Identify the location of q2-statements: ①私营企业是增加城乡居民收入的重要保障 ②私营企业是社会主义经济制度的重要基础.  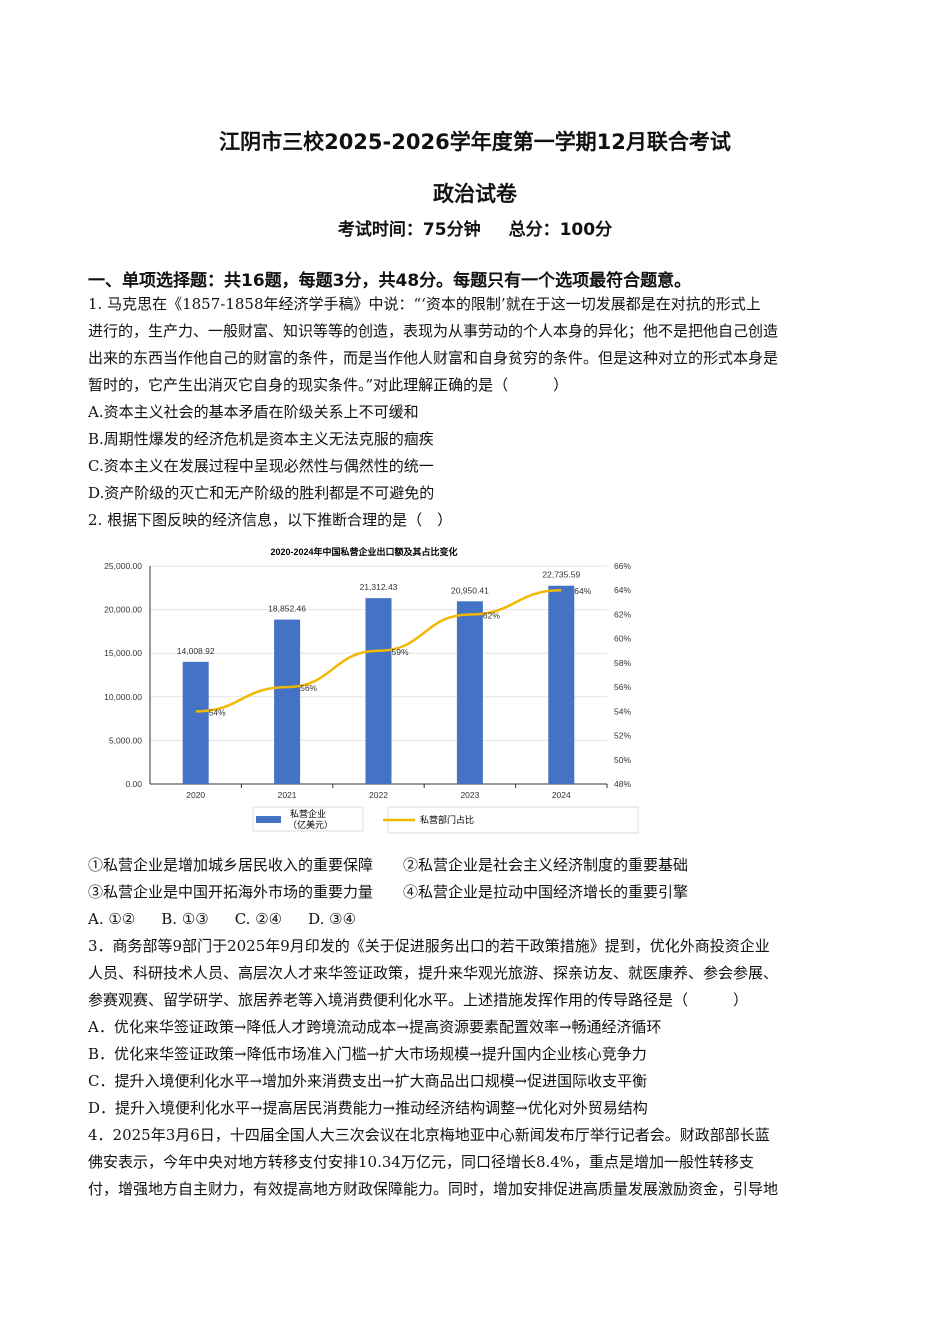
(475, 865).